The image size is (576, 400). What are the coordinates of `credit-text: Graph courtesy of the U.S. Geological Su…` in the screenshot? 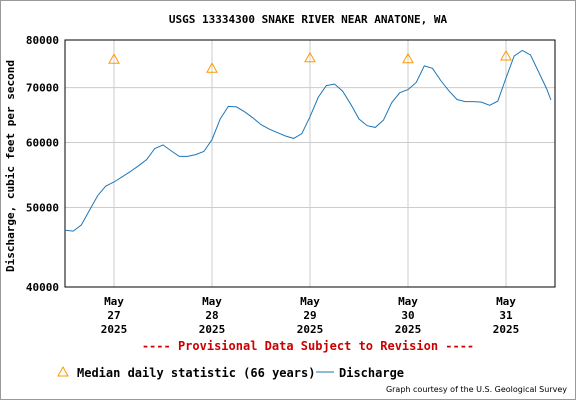 It's located at (476, 389).